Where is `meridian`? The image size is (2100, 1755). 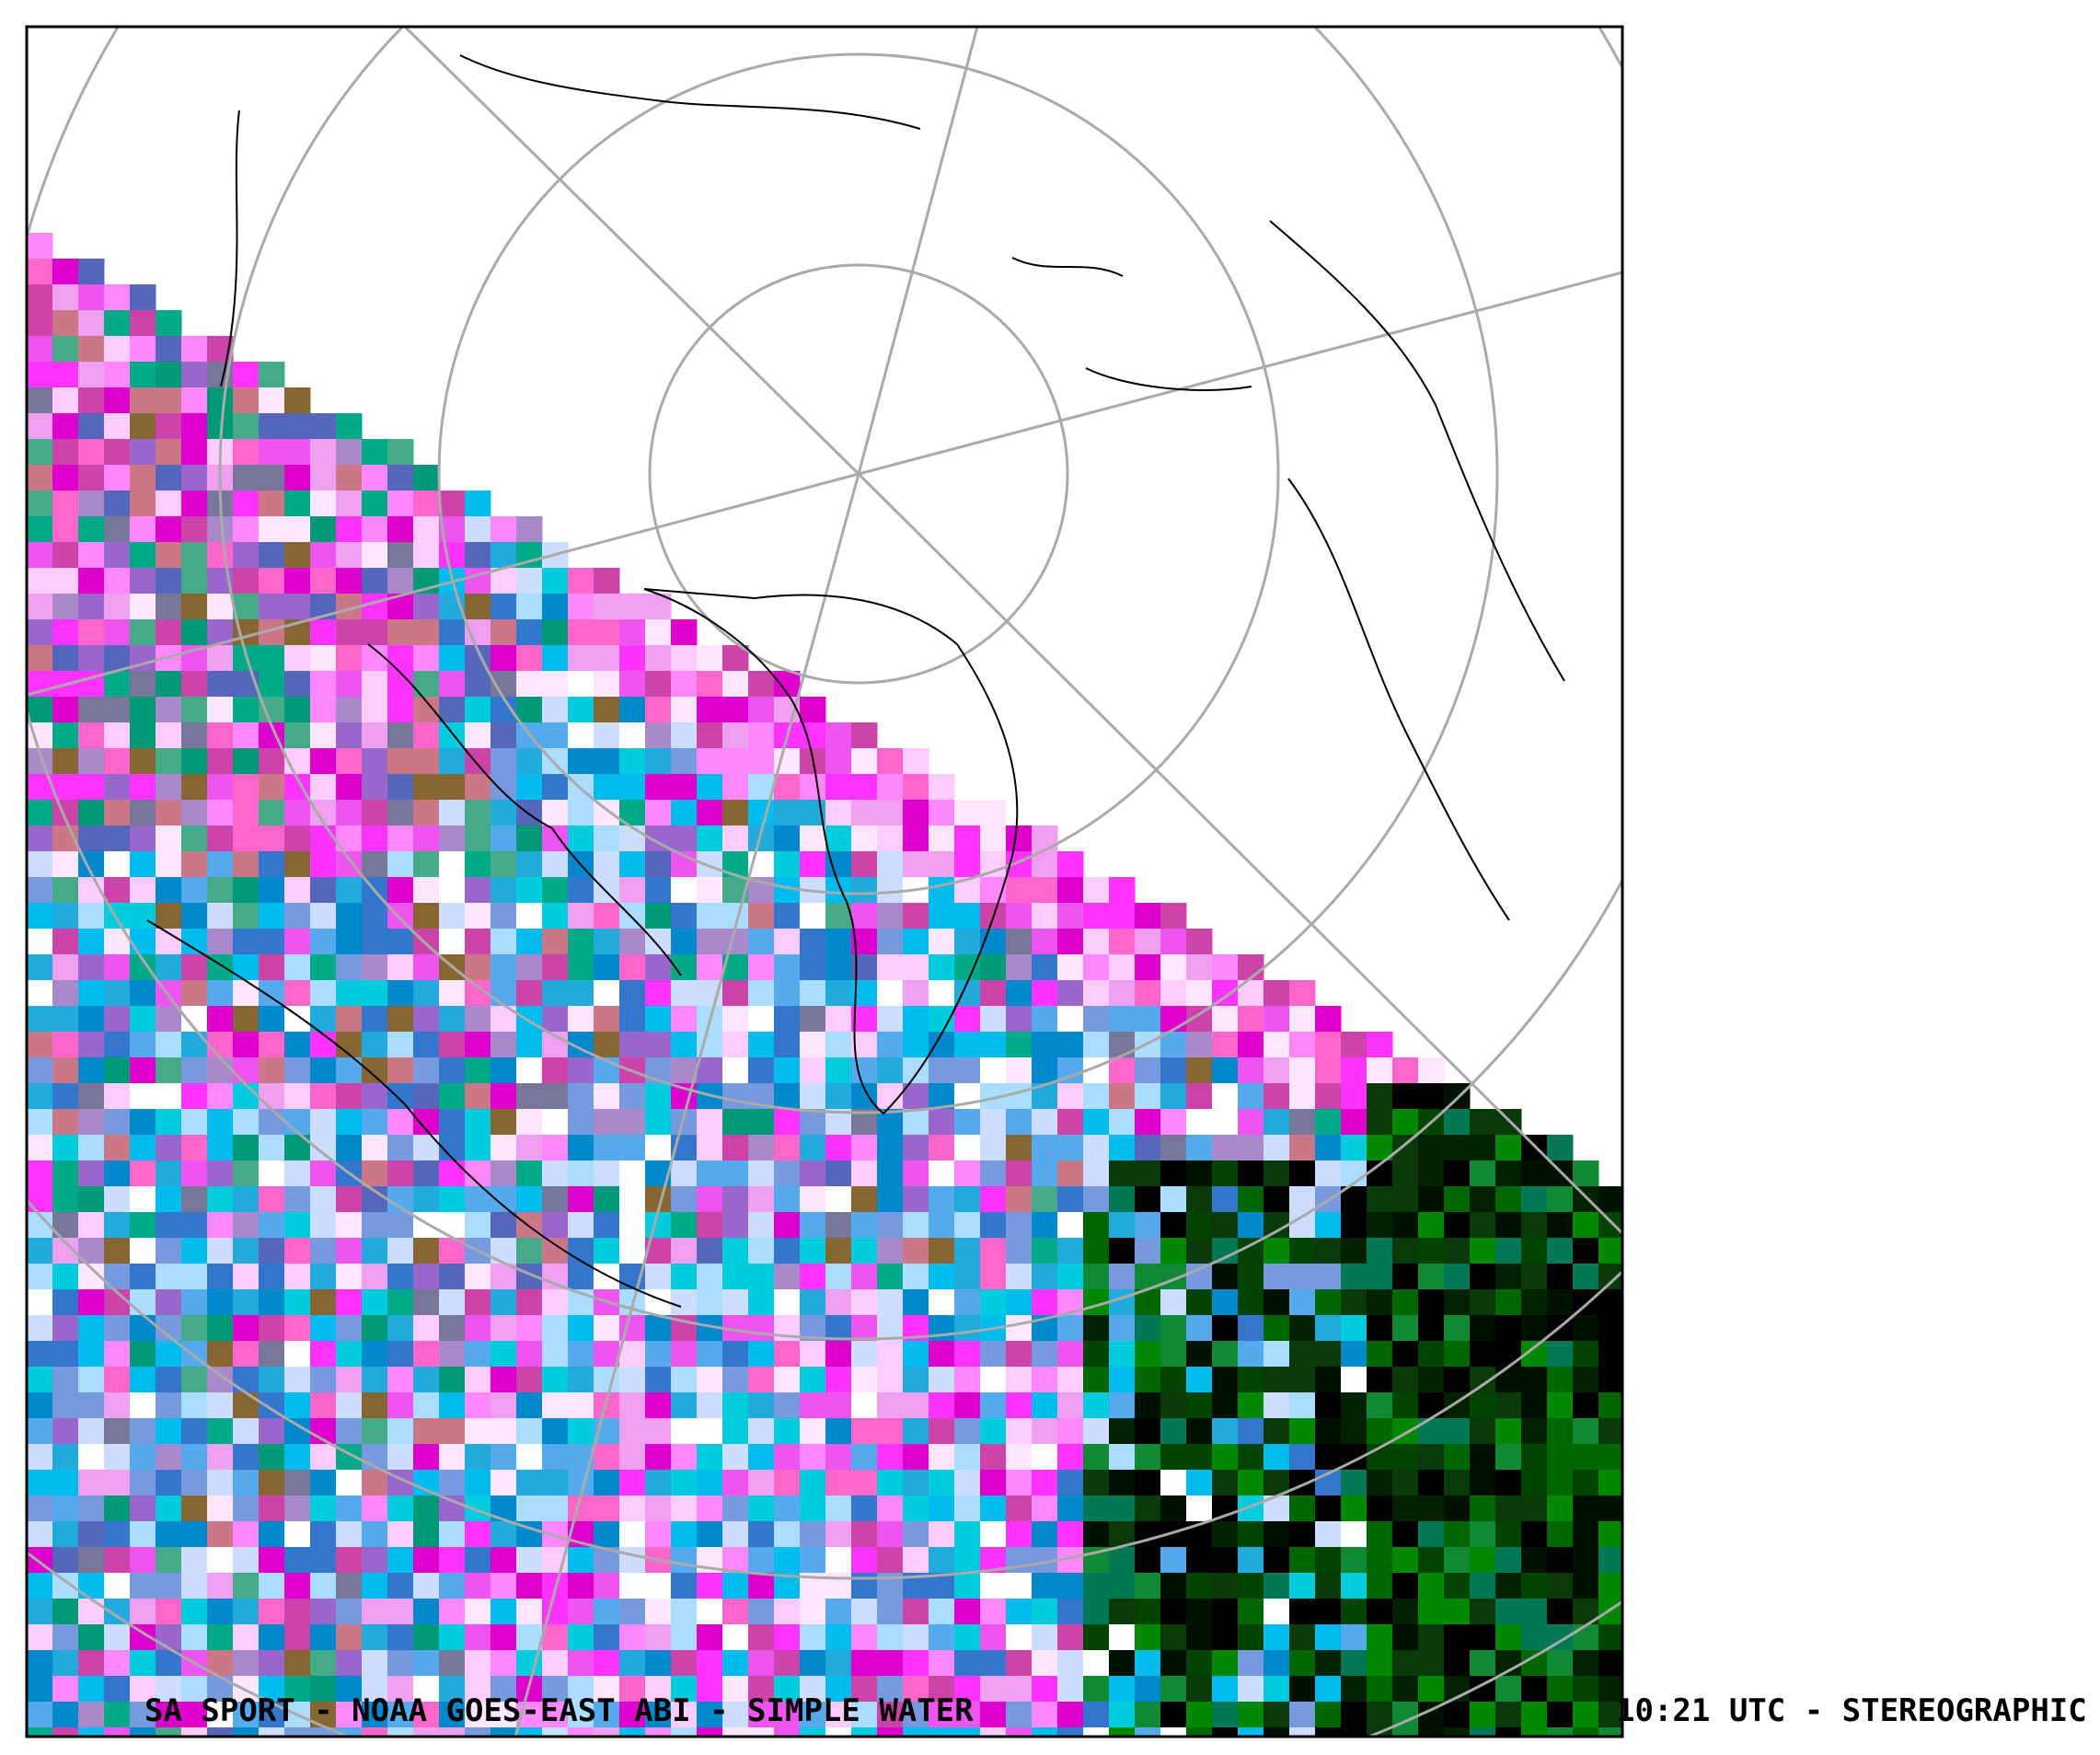
meridian is located at coordinates (1240, 373).